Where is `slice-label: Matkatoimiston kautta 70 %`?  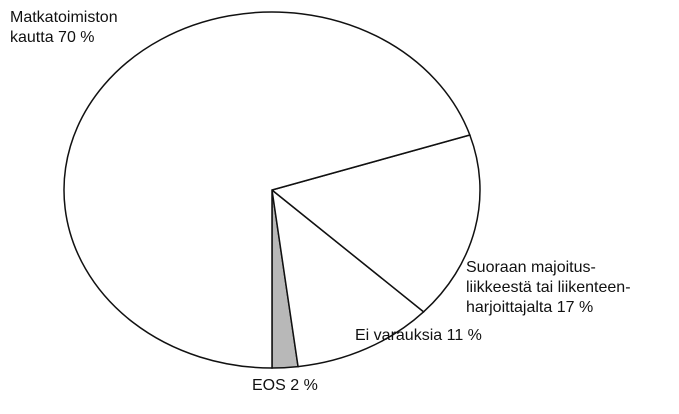
slice-label: Matkatoimiston kautta 70 % is located at coordinates (64, 28).